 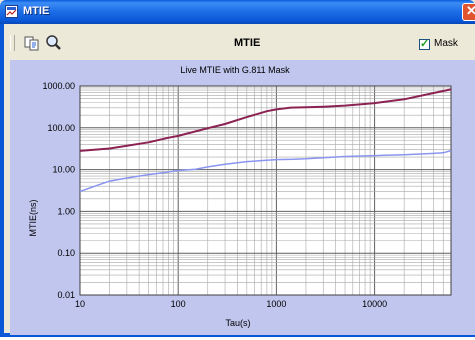 I want to click on copy-icon, so click(x=31, y=43).